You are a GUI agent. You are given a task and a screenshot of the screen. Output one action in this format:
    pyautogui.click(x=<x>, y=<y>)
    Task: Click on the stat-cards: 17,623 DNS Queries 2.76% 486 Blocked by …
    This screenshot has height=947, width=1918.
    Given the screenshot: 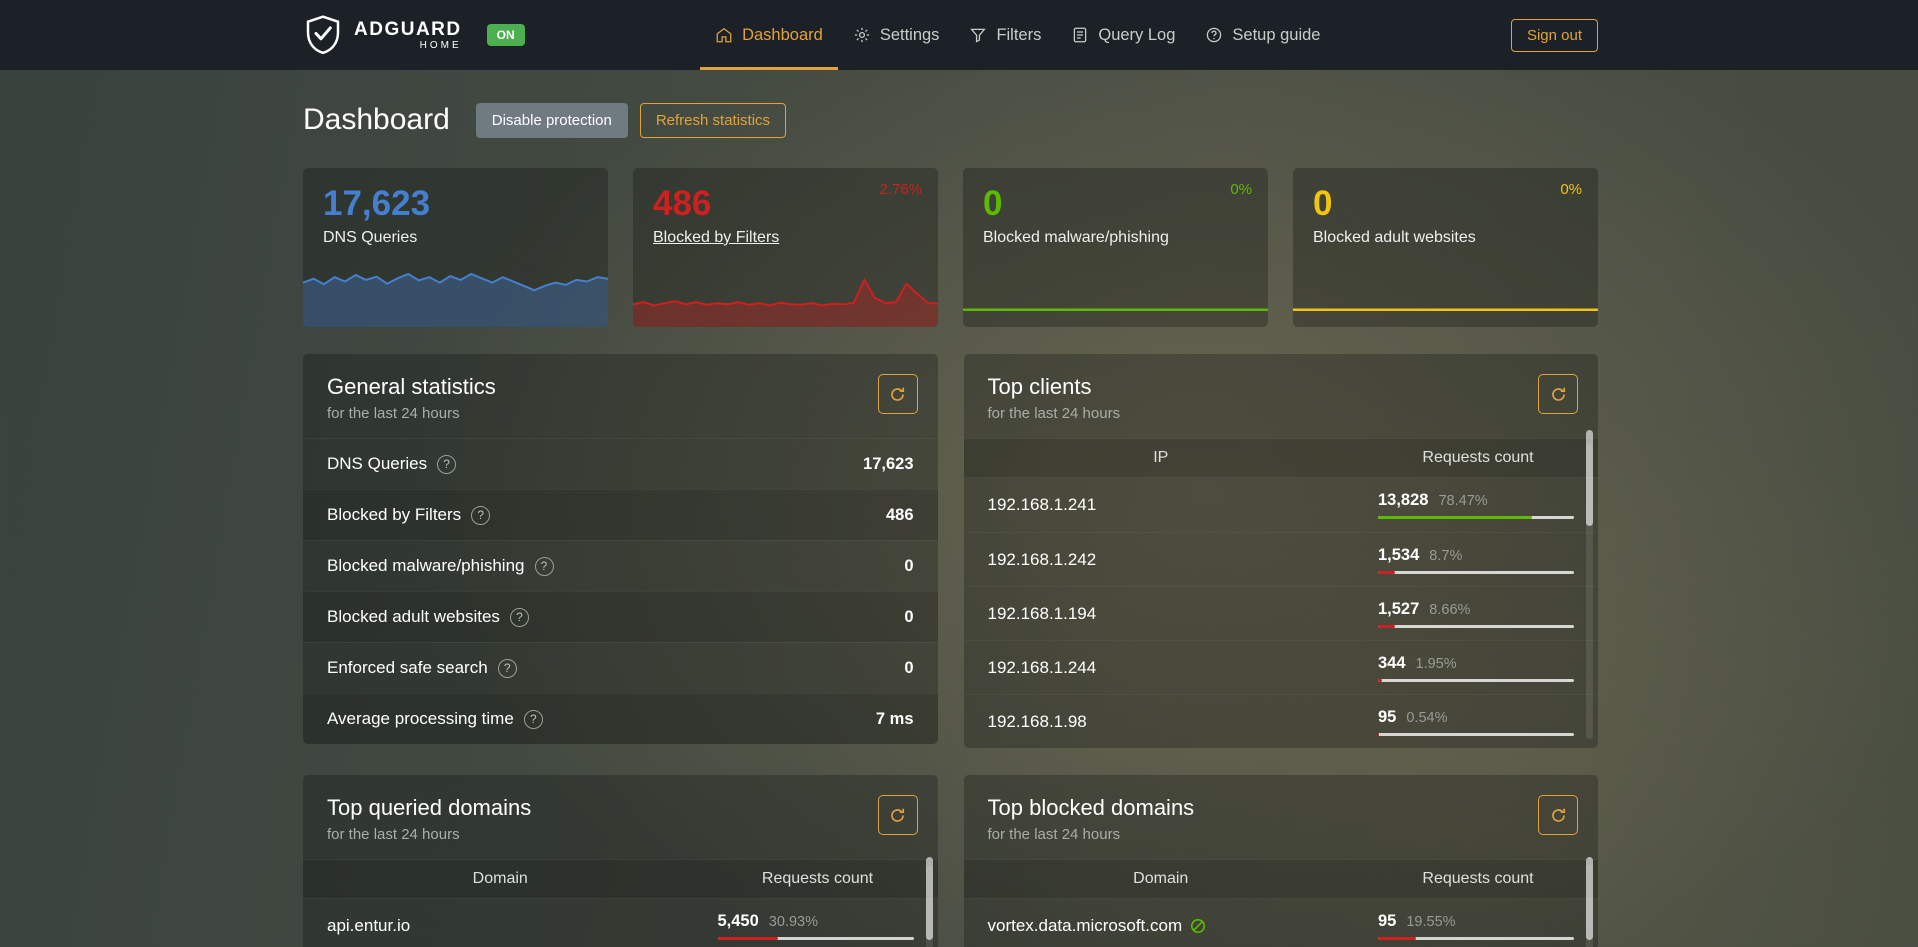 What is the action you would take?
    pyautogui.click(x=950, y=247)
    